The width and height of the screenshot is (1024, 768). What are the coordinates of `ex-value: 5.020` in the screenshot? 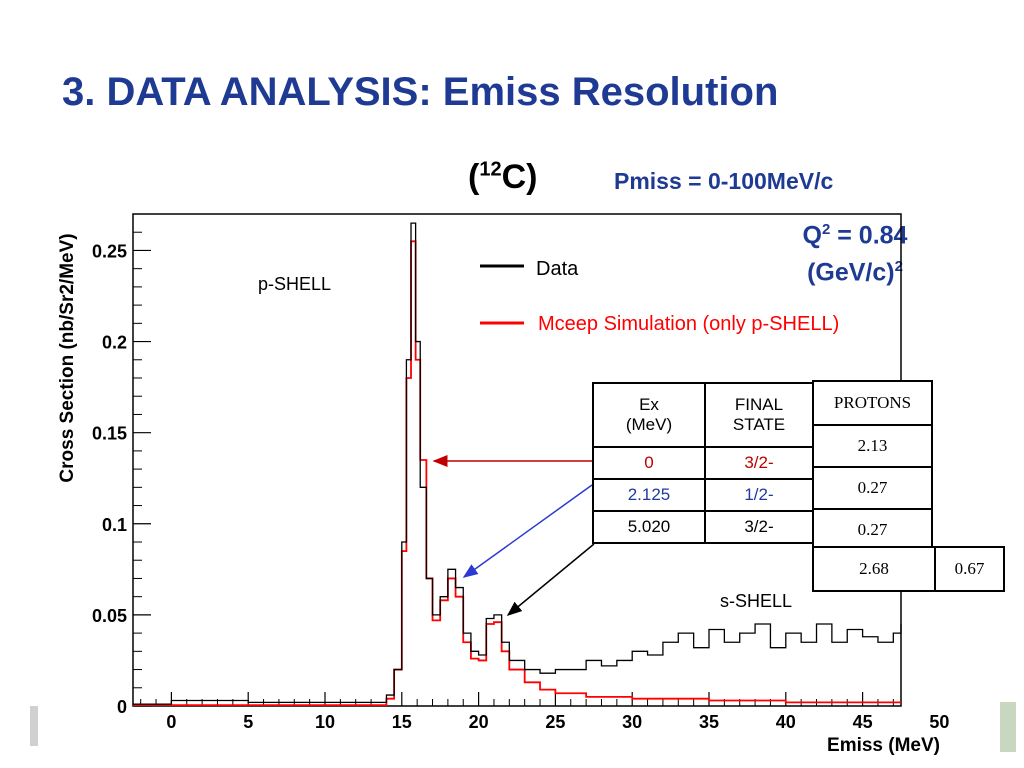 It's located at (649, 527).